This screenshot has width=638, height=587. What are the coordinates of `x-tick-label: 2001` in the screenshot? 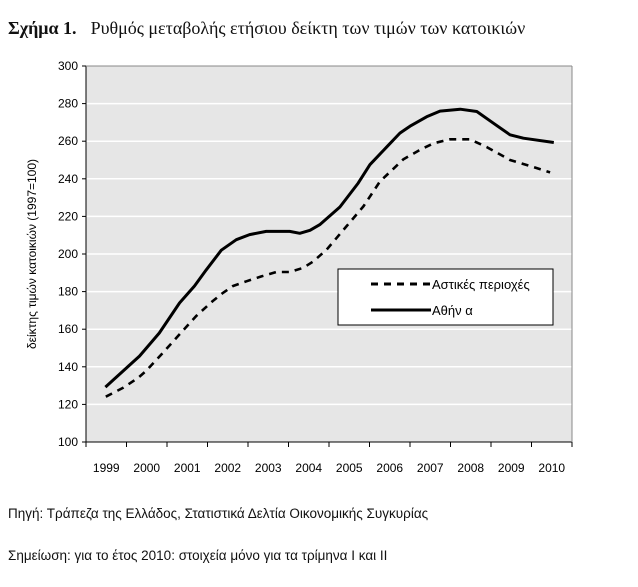 It's located at (187, 468).